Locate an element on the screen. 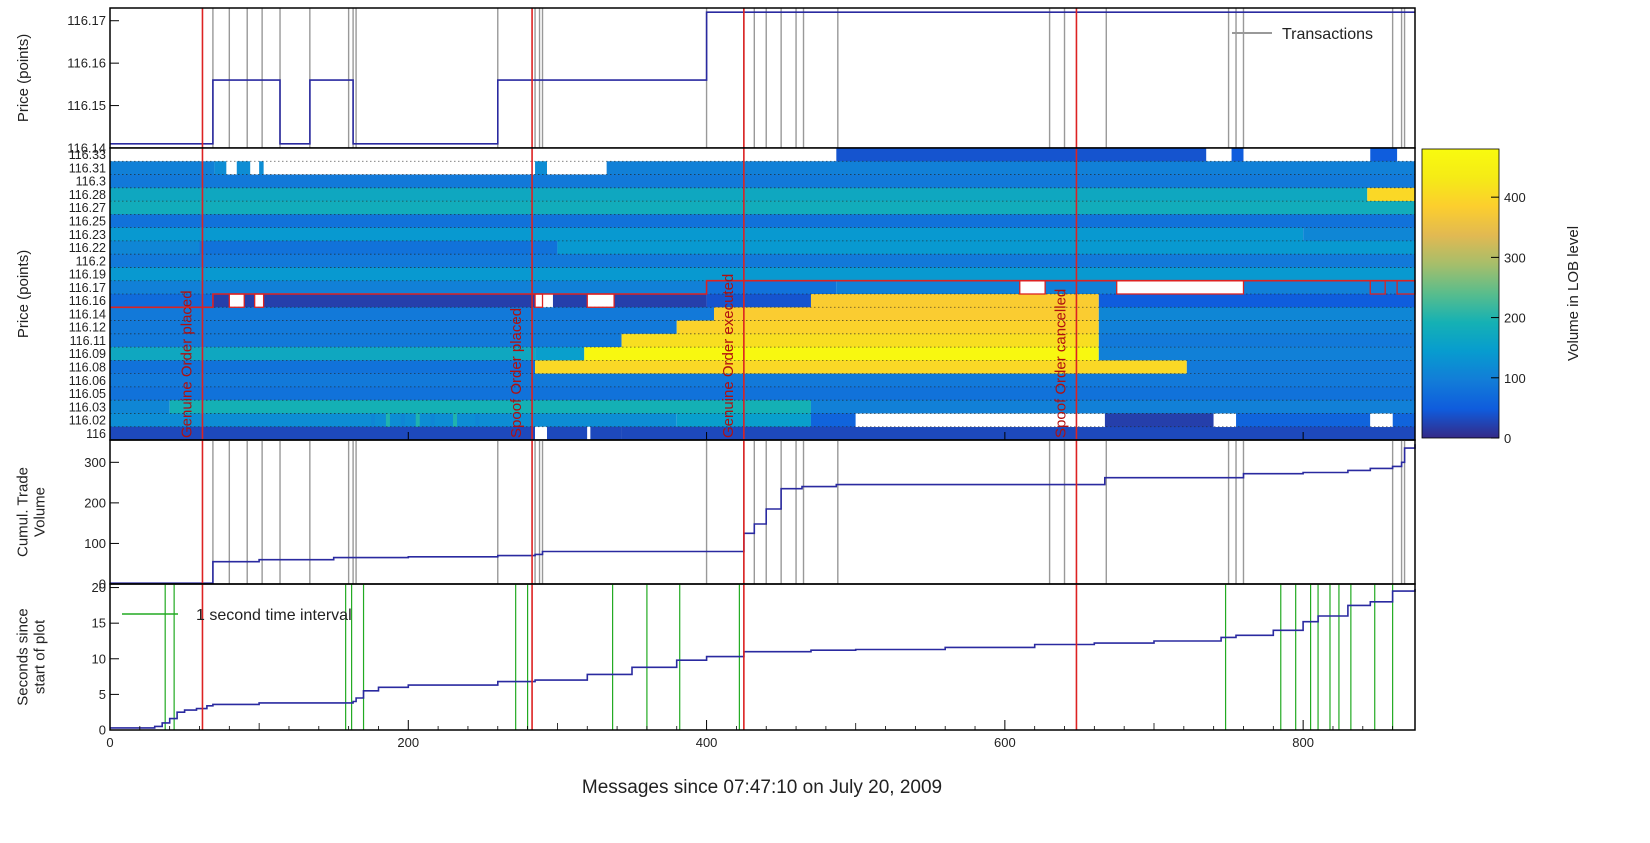 The width and height of the screenshot is (1650, 843). lob-colorbar: 0 100 200 300 400 Volume in LOB level is located at coordinates (1501, 297).